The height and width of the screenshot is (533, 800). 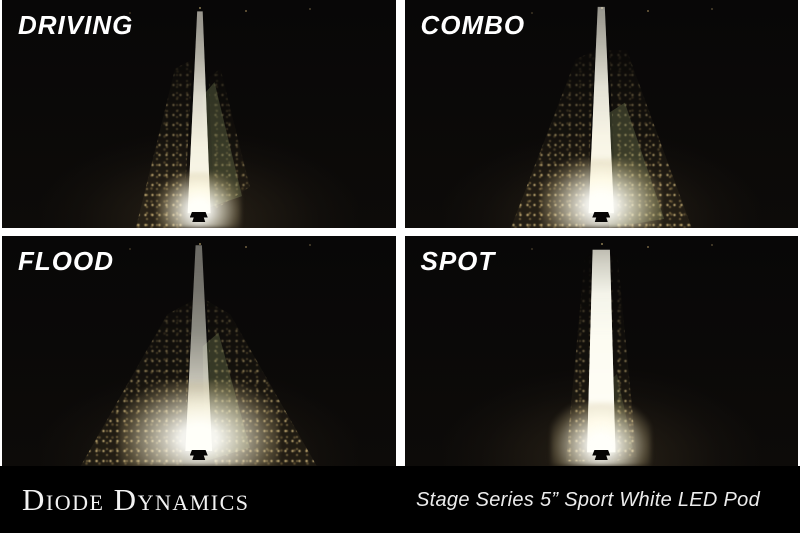 I want to click on panel-label-driving: DRIVING, so click(x=76, y=25).